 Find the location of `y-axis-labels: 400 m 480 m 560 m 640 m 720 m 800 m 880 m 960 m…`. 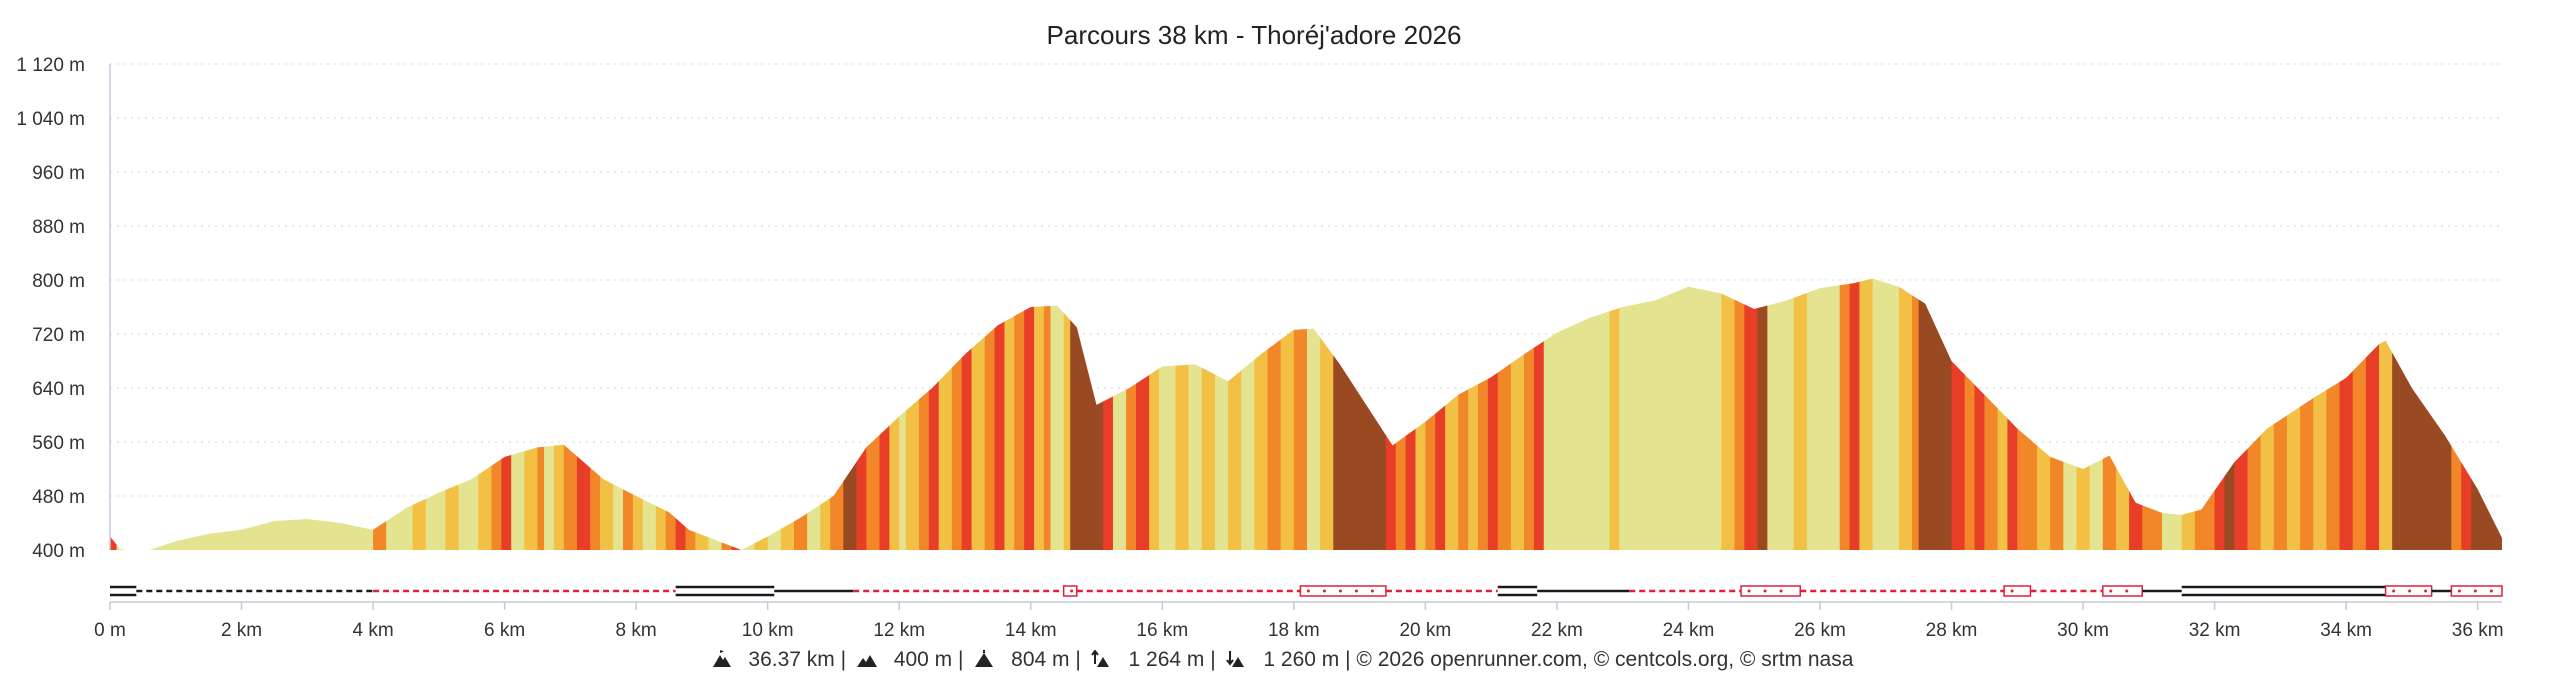

y-axis-labels: 400 m 480 m 560 m 640 m 720 m 800 m 880 m 960 m… is located at coordinates (50, 308).